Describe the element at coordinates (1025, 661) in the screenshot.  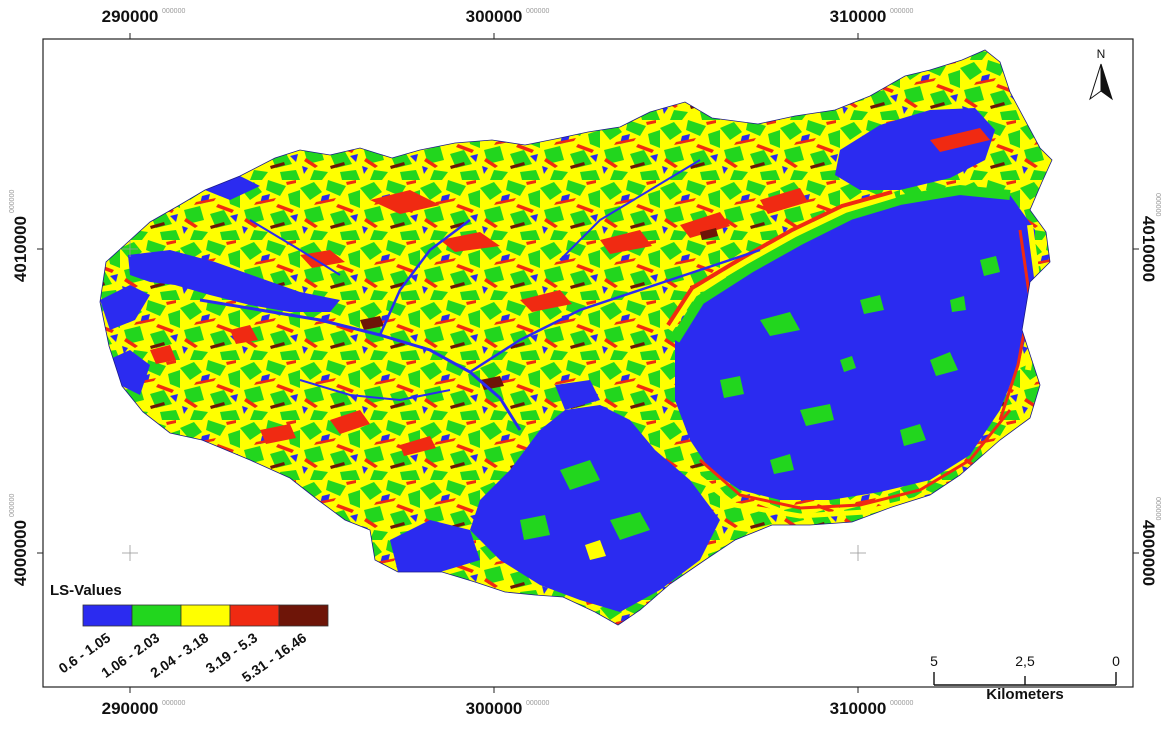
I see `scale-tick-label-2: 2,5` at that location.